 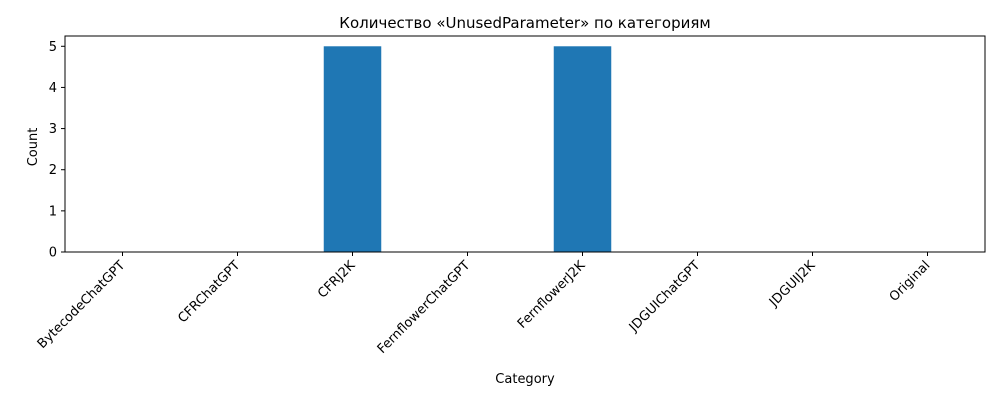 What do you see at coordinates (57, 150) in the screenshot?
I see `y-axis-ticks: 0 1 2 3 4 5` at bounding box center [57, 150].